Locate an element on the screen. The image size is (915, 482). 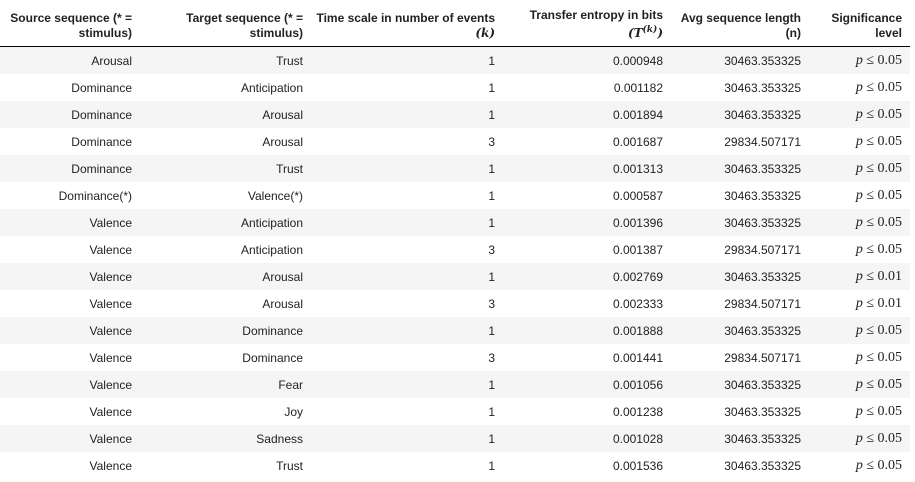
cell-transfer-entropy: 0.002333 is located at coordinates (587, 303).